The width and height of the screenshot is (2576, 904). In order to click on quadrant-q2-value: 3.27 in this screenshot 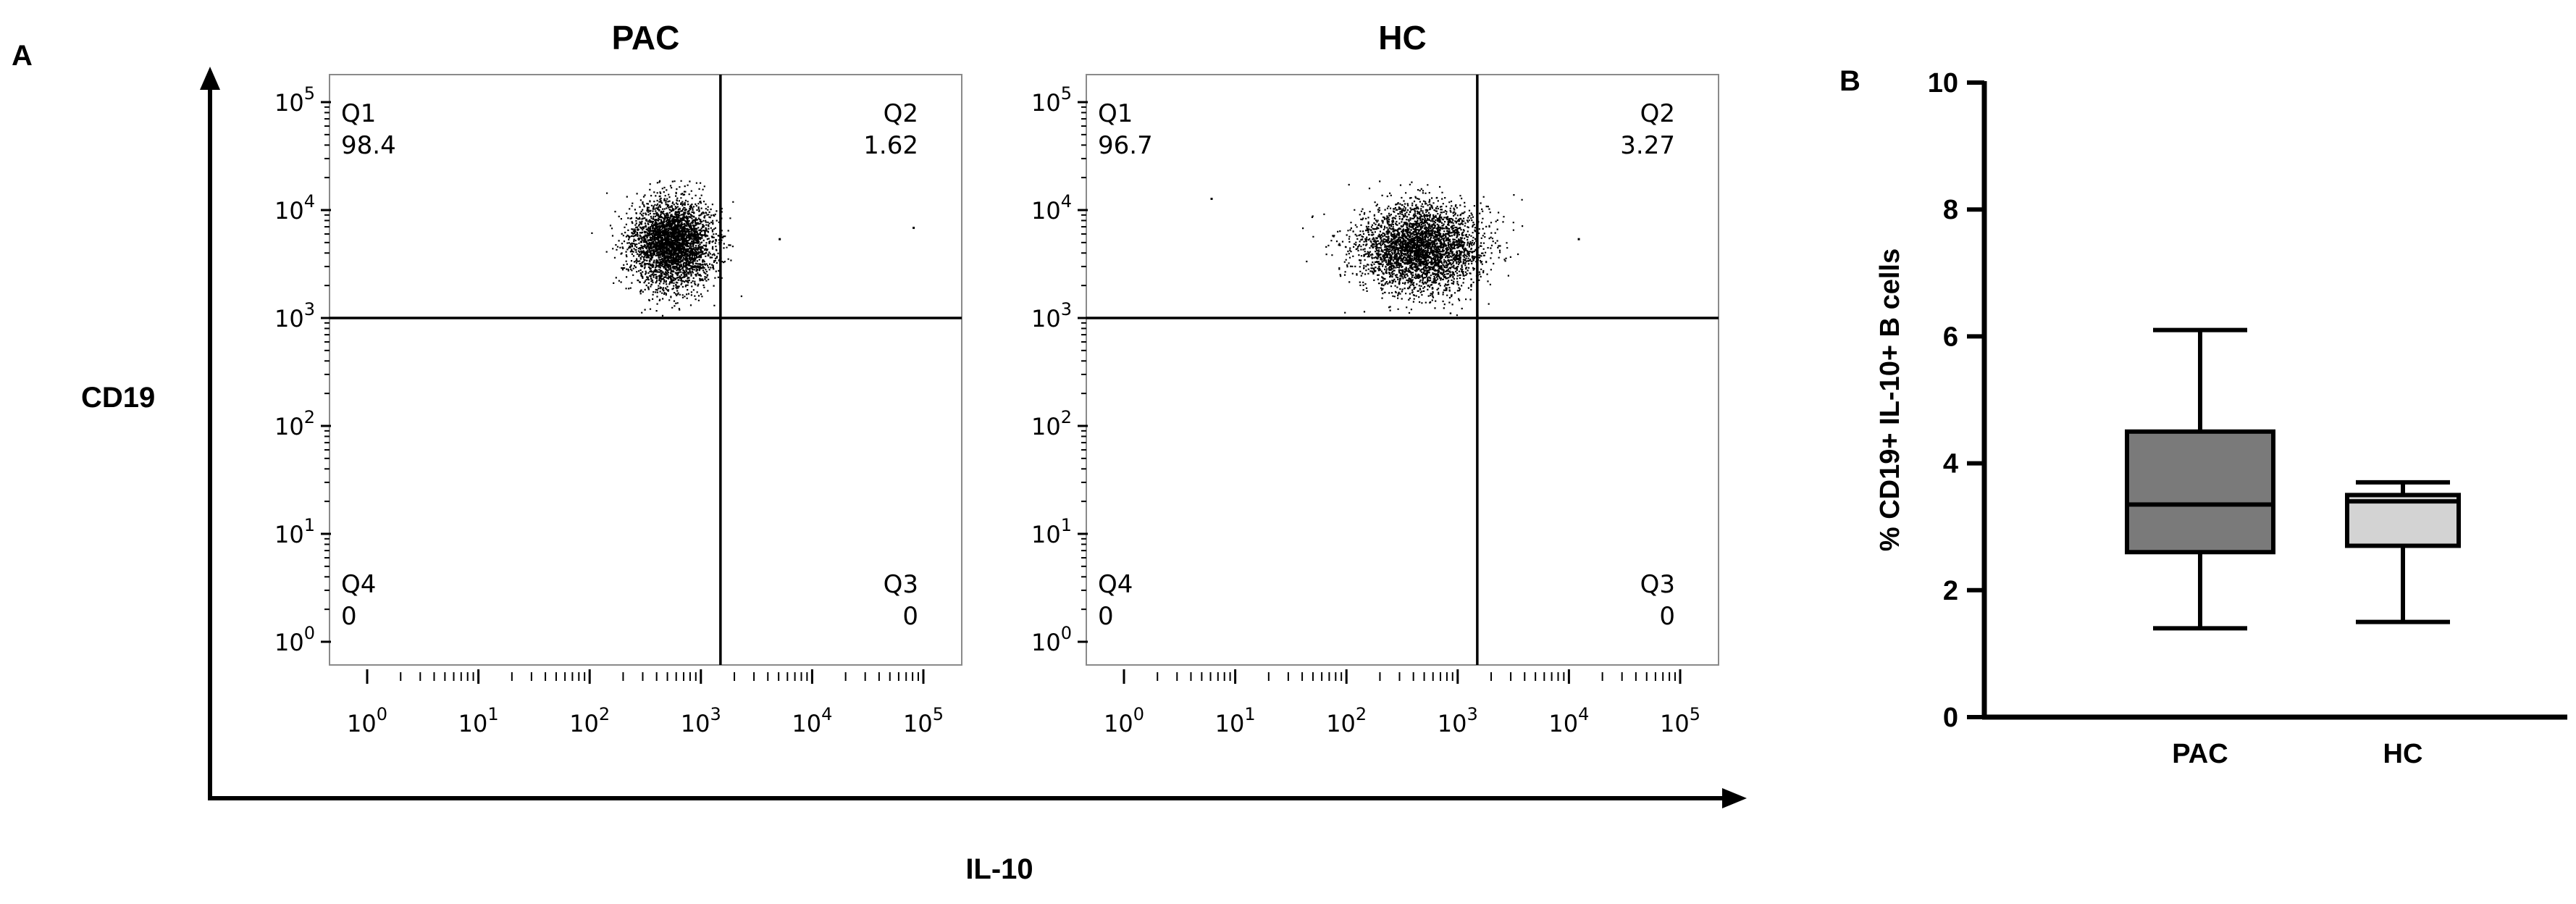, I will do `click(1647, 145)`.